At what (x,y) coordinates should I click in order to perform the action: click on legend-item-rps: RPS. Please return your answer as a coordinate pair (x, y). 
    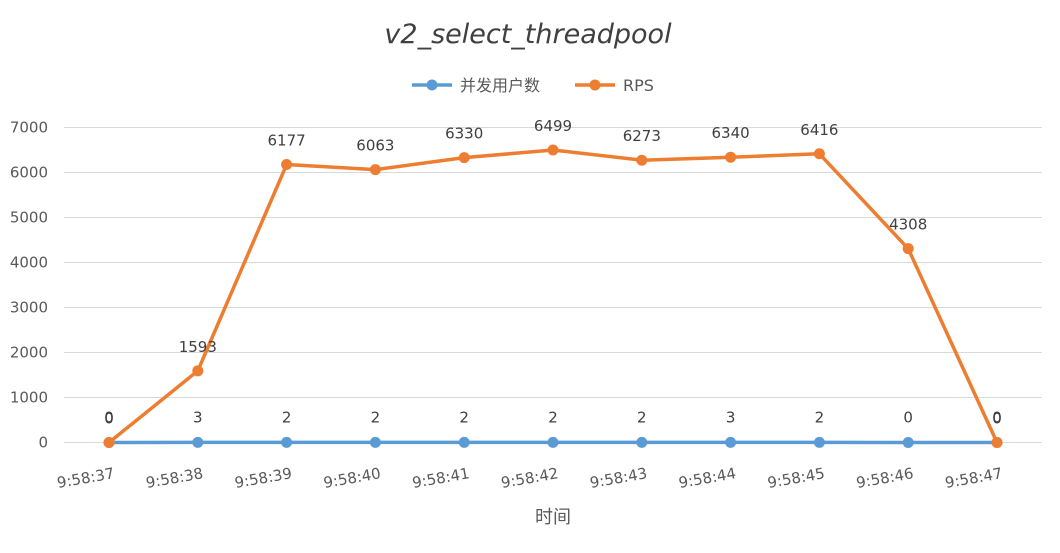
    Looking at the image, I should click on (614, 85).